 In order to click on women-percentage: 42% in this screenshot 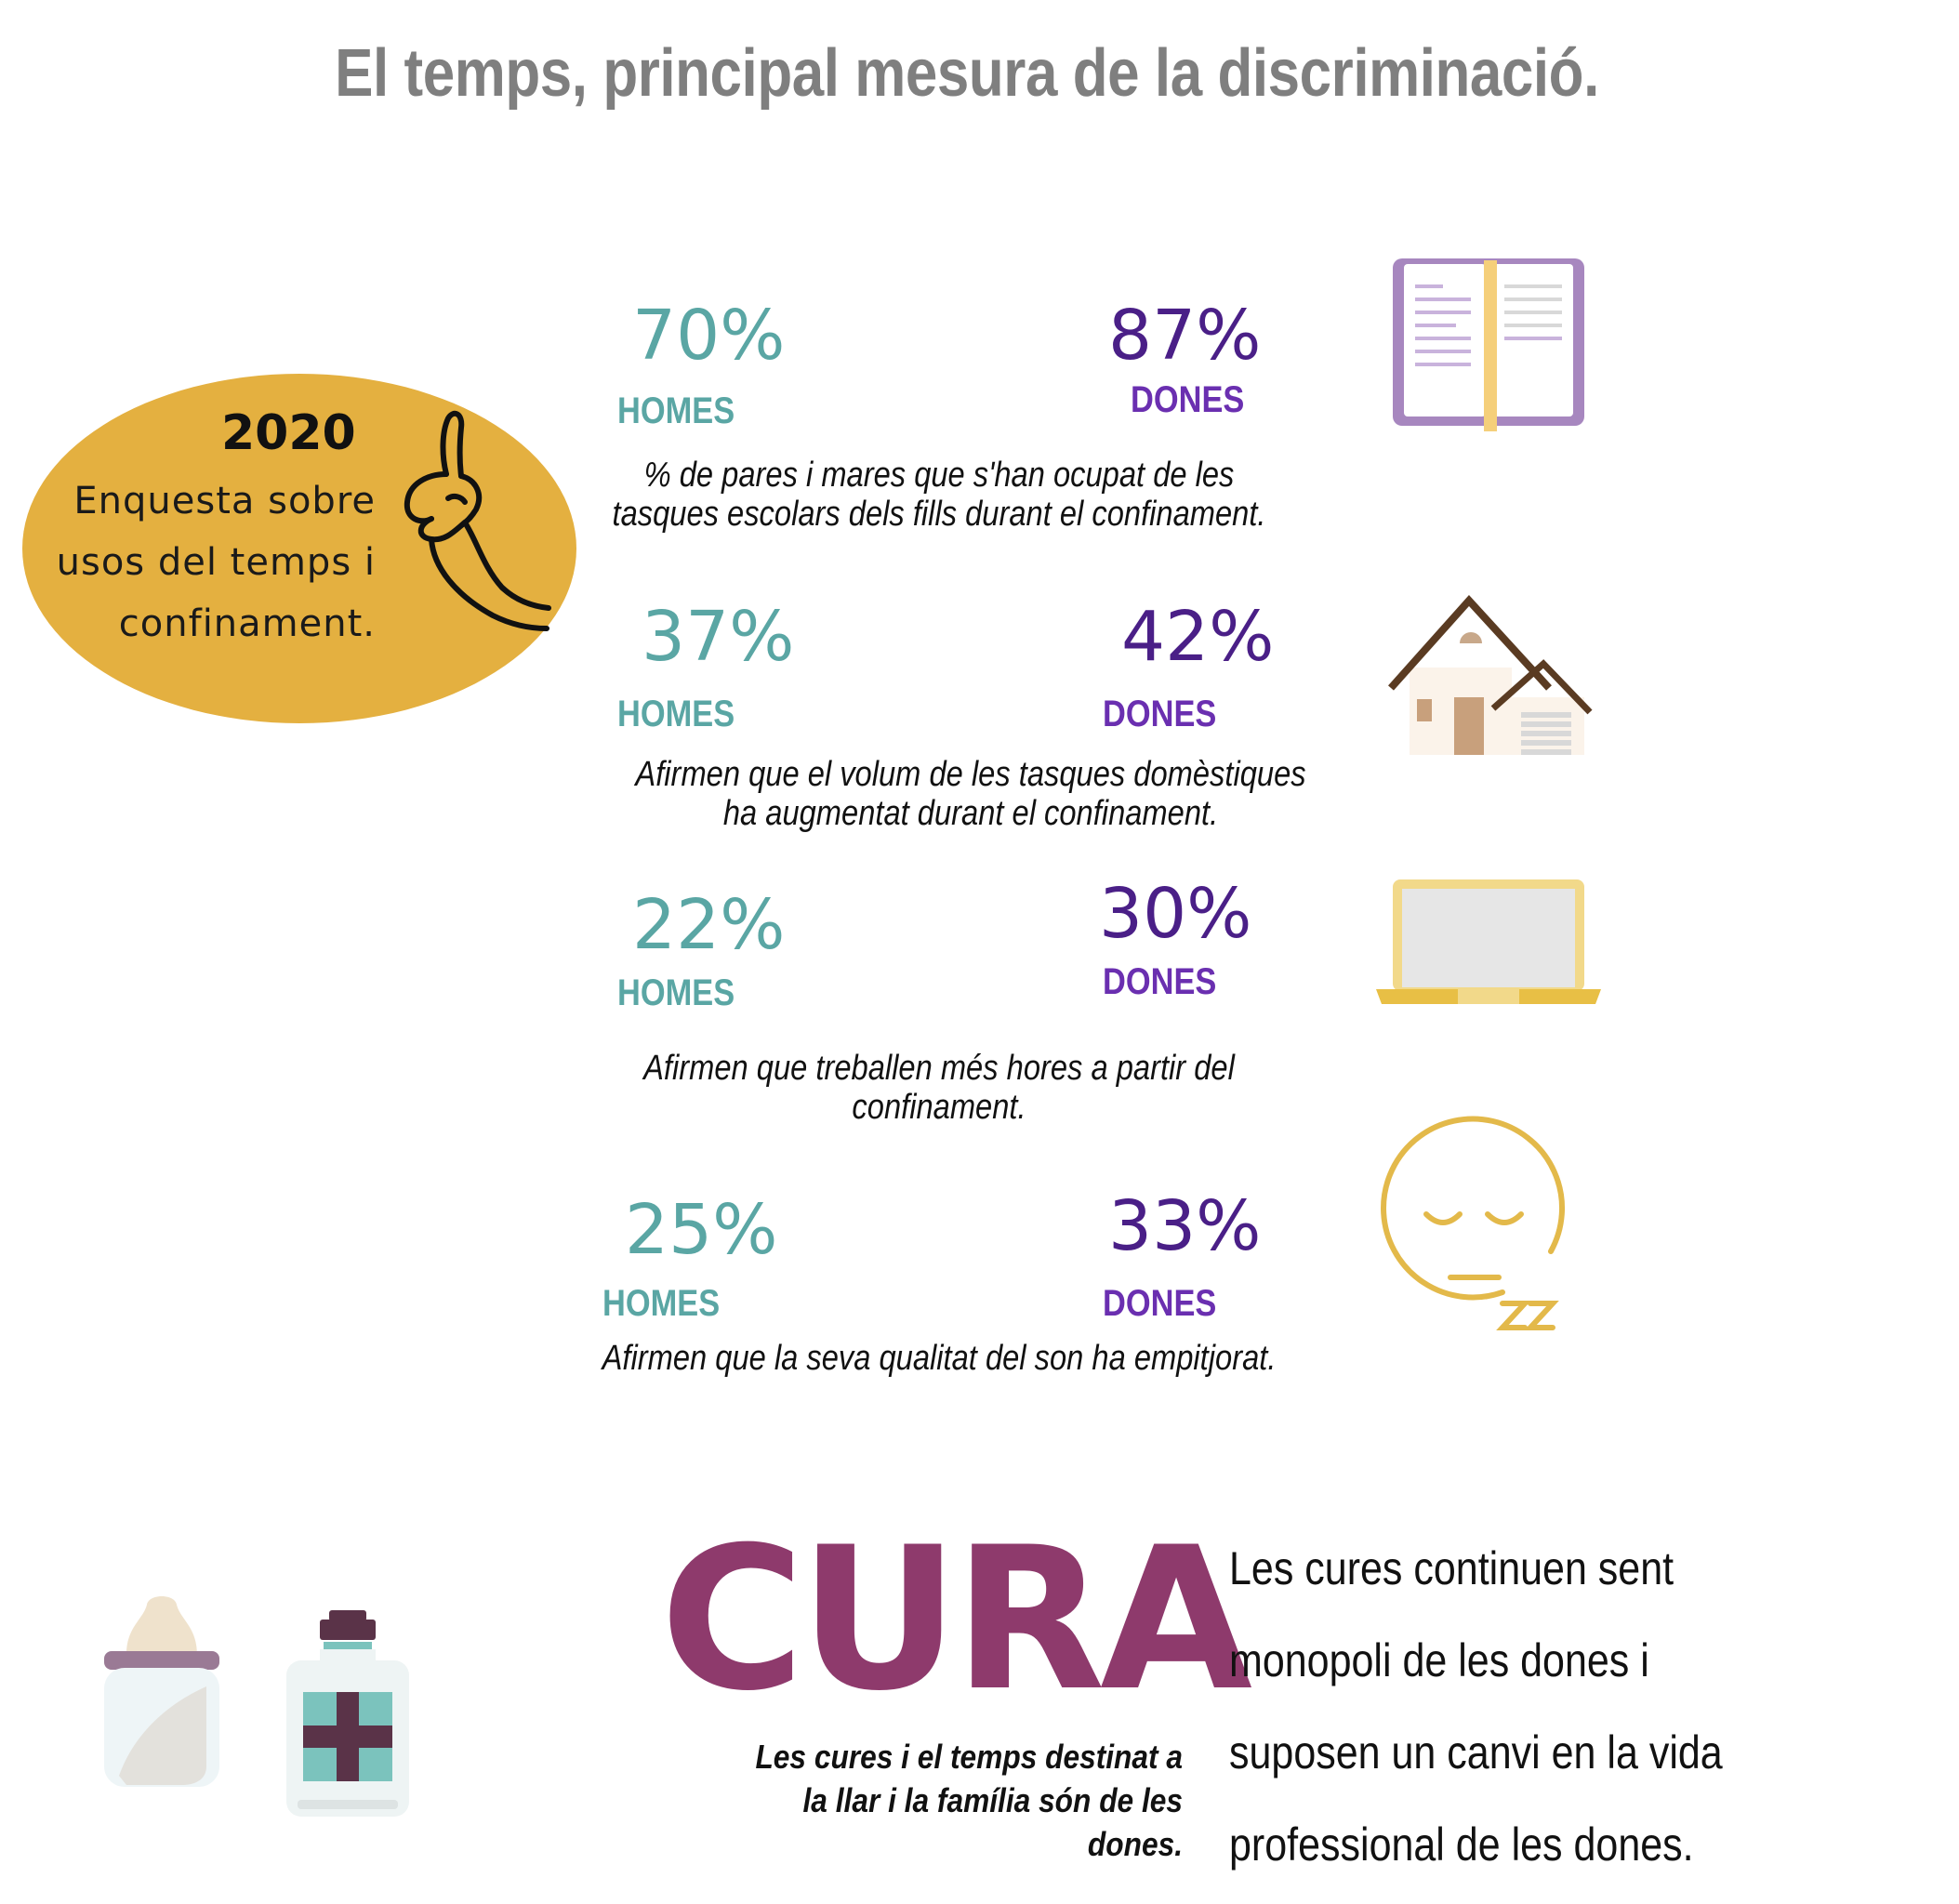, I will do `click(1198, 637)`.